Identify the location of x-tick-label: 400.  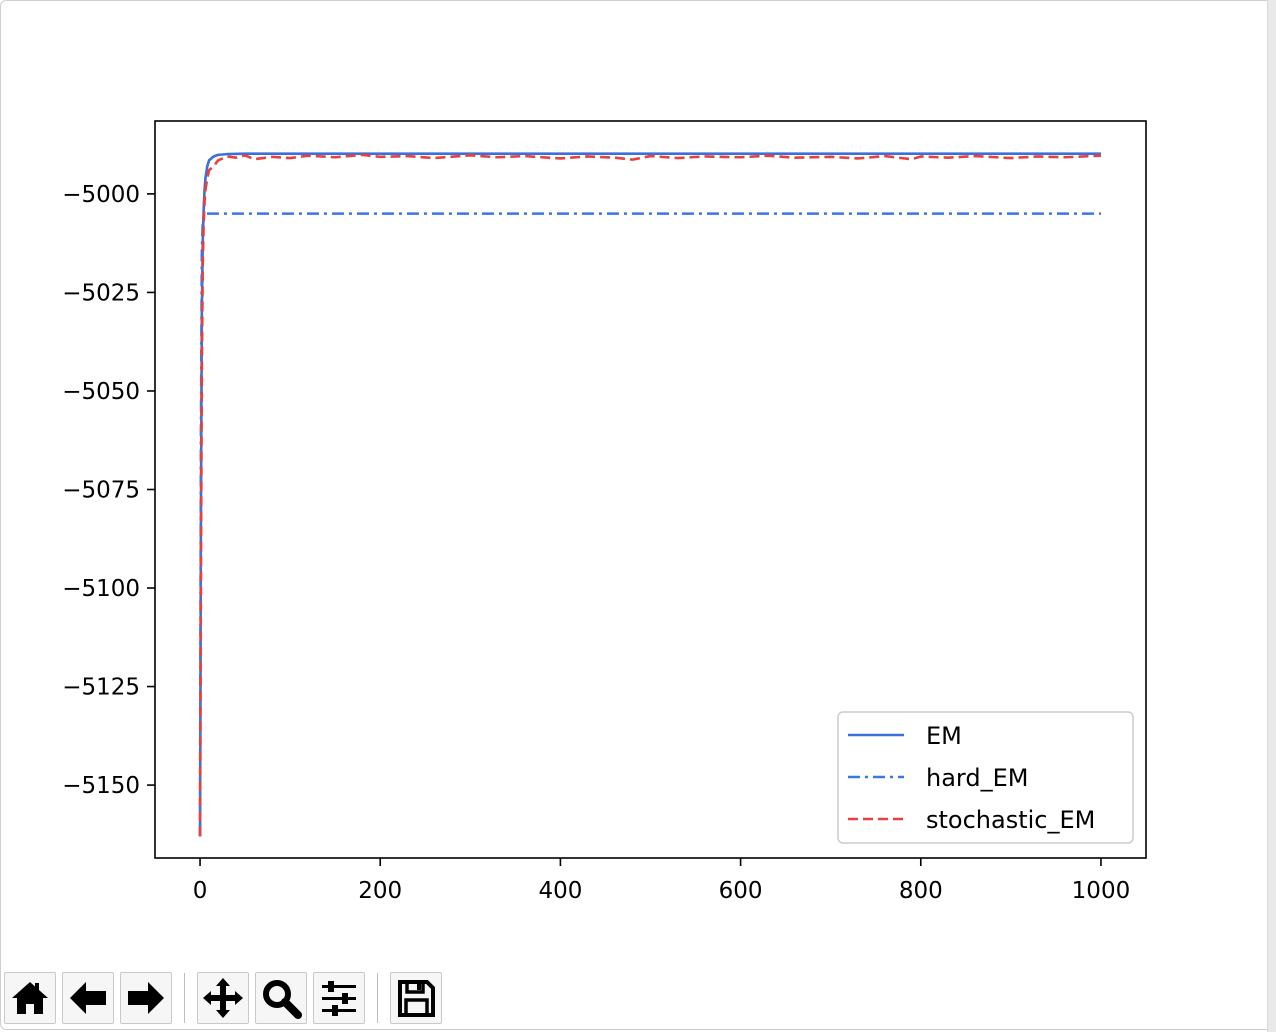
(560, 891).